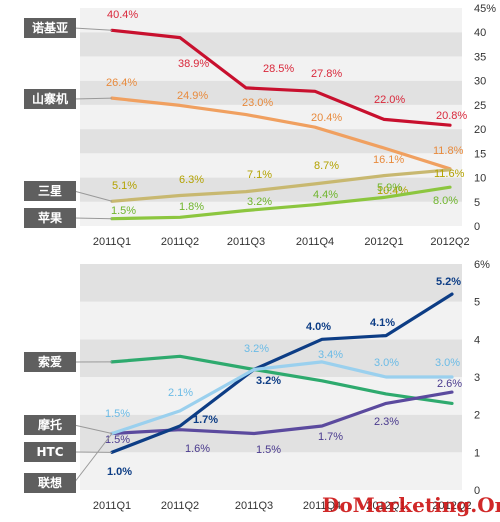 Image resolution: width=500 pixels, height=522 pixels. Describe the element at coordinates (477, 378) in the screenshot. I see `y-tick-label: 3` at that location.